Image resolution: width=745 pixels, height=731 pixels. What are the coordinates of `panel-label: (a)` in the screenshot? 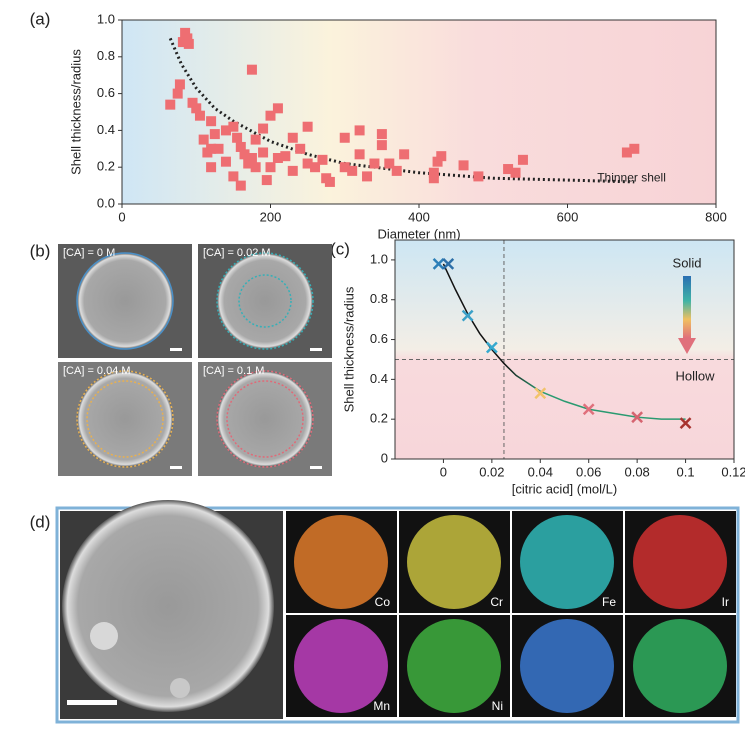 It's located at (40, 18).